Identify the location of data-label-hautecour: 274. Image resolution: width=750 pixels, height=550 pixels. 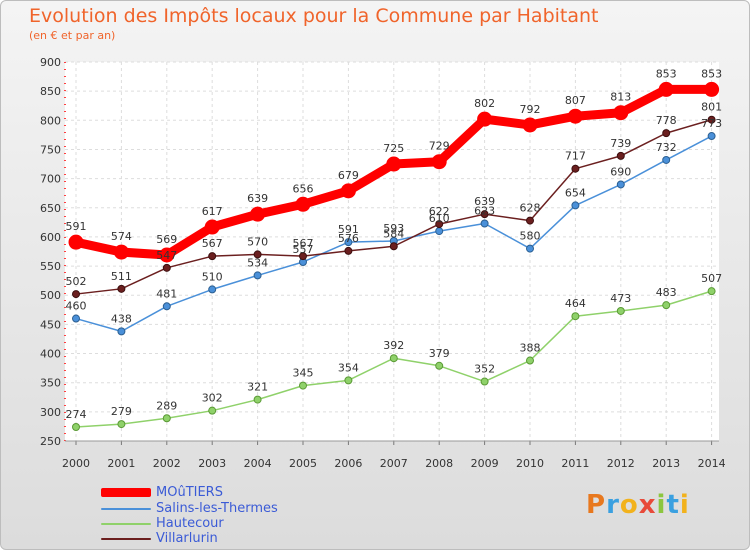
(76, 414).